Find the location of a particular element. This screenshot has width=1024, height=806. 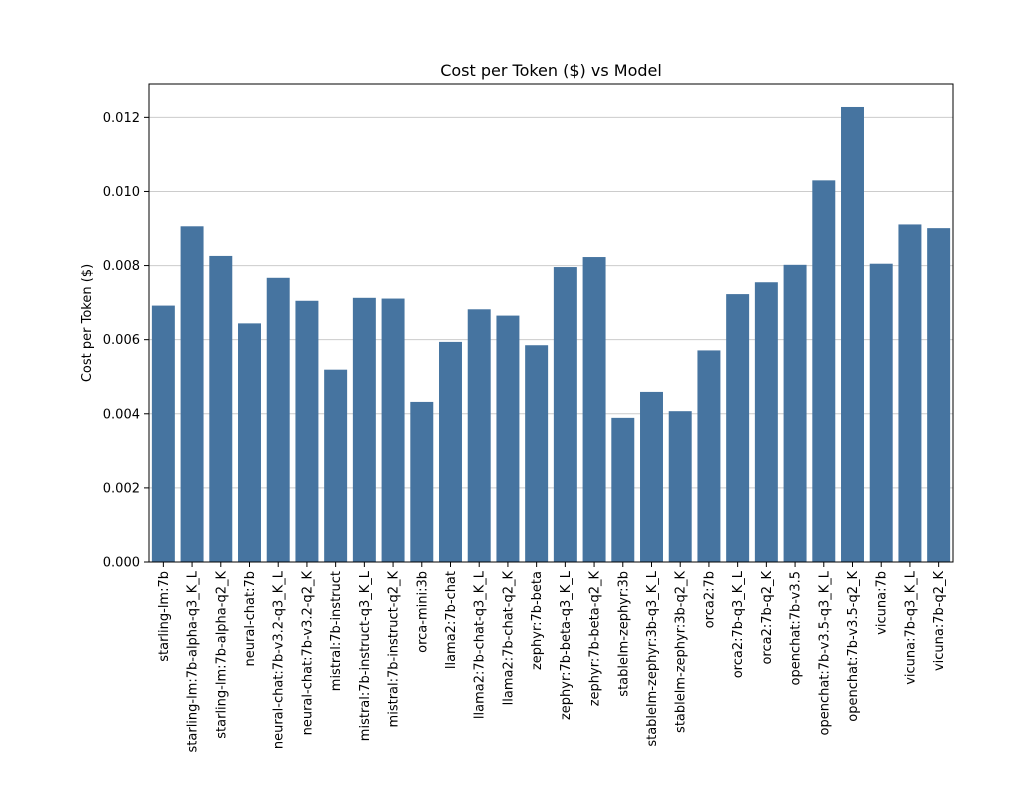

x-tick-label: orca2:7b is located at coordinates (709, 599).